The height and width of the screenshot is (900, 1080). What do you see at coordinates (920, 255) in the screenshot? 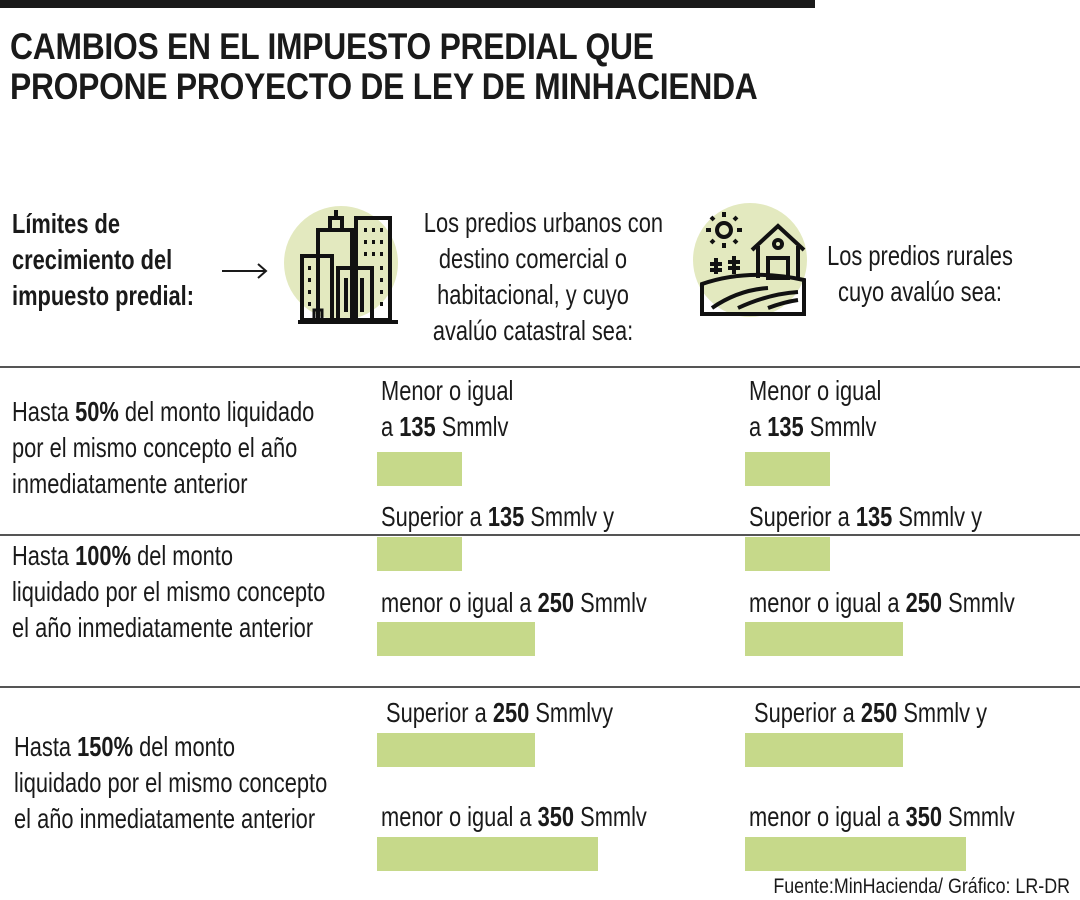
I see `rural-description-line: Los predios rurales` at bounding box center [920, 255].